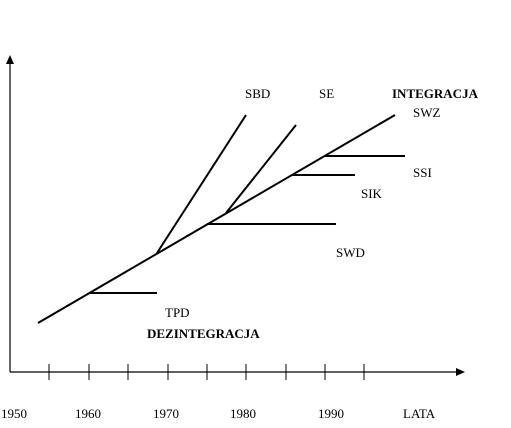  I want to click on label-ssi: SSI, so click(422, 172).